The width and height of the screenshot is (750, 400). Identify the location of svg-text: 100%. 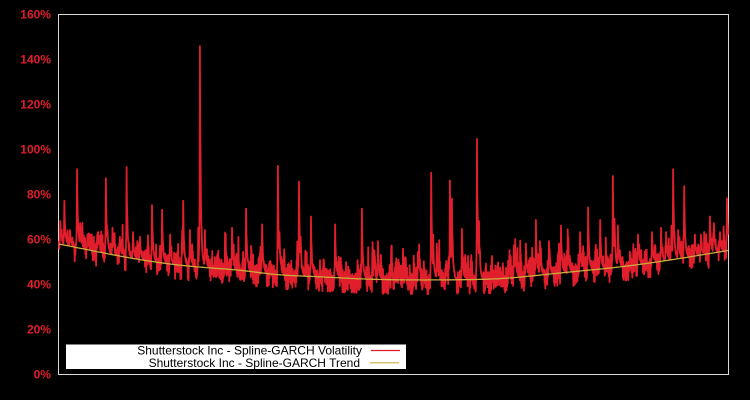
(35, 150).